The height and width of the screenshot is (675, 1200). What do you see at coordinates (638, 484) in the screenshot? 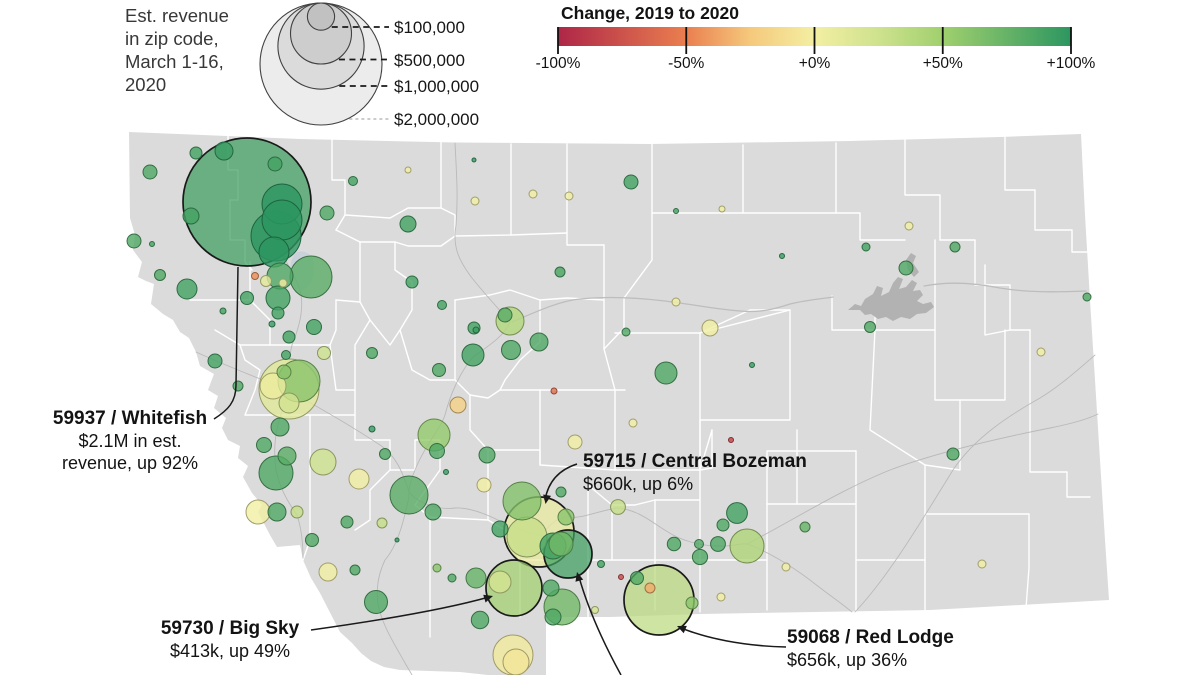
I see `annotation-value: $660k, up 6%` at bounding box center [638, 484].